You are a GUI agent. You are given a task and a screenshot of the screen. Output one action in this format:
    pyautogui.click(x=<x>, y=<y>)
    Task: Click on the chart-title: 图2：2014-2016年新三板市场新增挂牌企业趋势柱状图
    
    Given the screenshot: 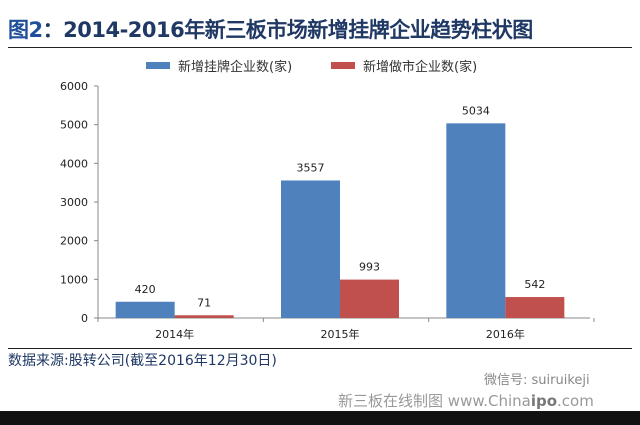 What is the action you would take?
    pyautogui.click(x=270, y=29)
    